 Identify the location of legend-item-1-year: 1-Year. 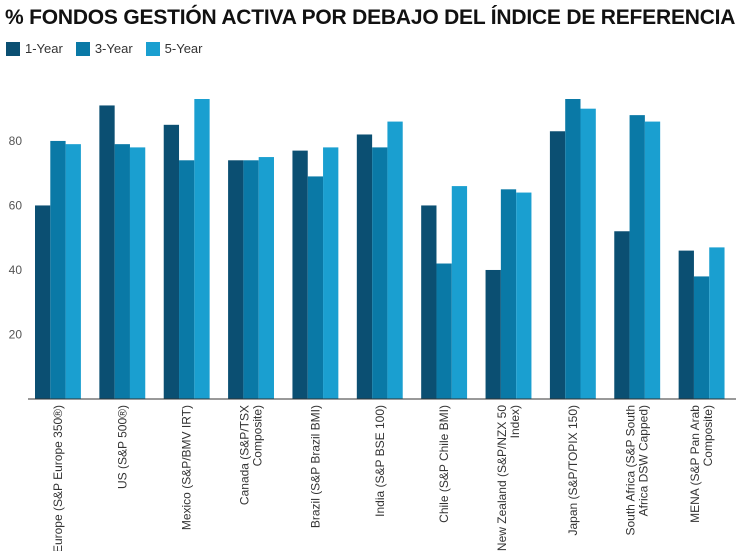
(34, 48).